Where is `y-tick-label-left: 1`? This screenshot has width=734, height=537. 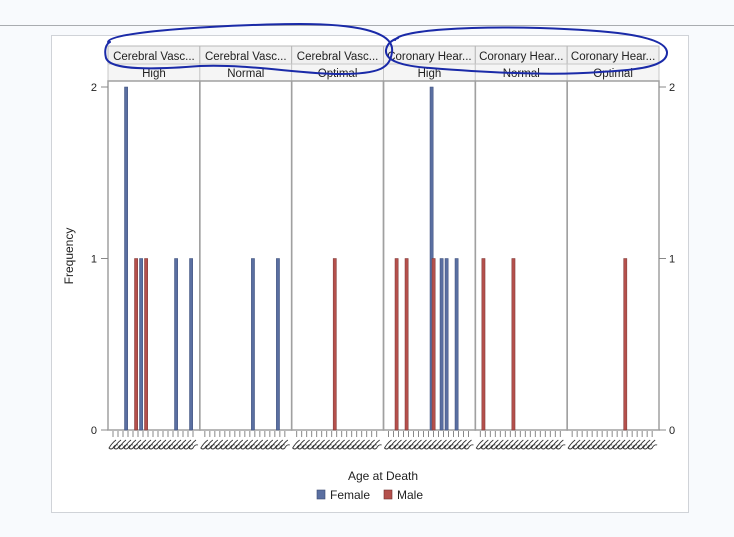
y-tick-label-left: 1 is located at coordinates (94, 260).